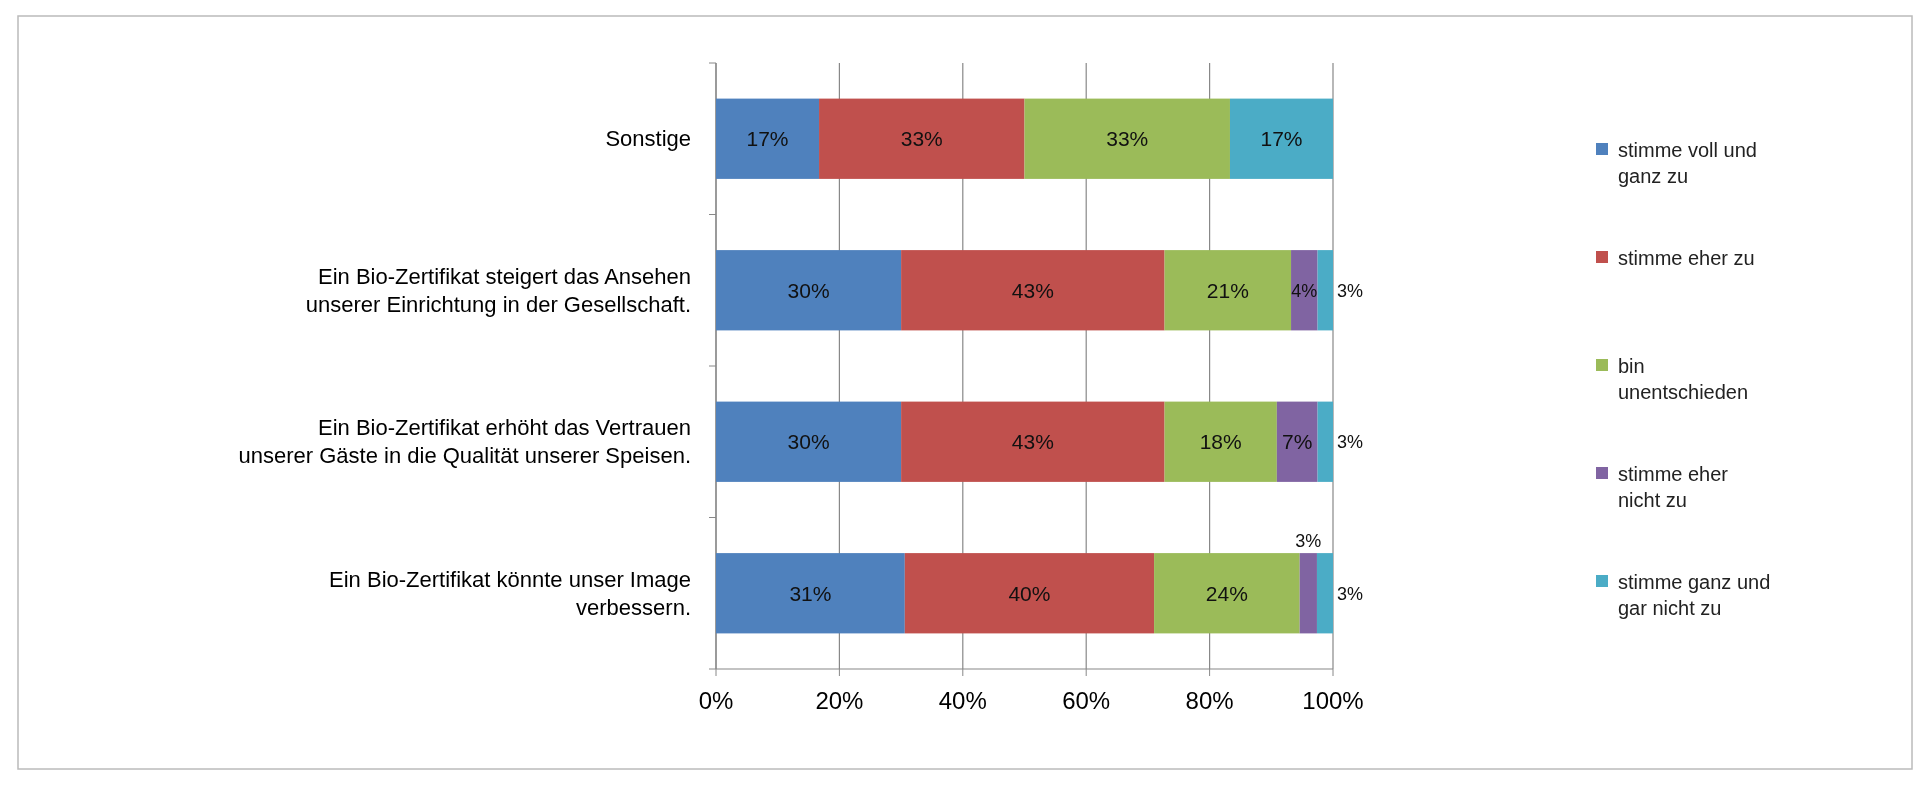 The height and width of the screenshot is (785, 1930). Describe the element at coordinates (716, 700) in the screenshot. I see `x-tick-label: 0%` at that location.